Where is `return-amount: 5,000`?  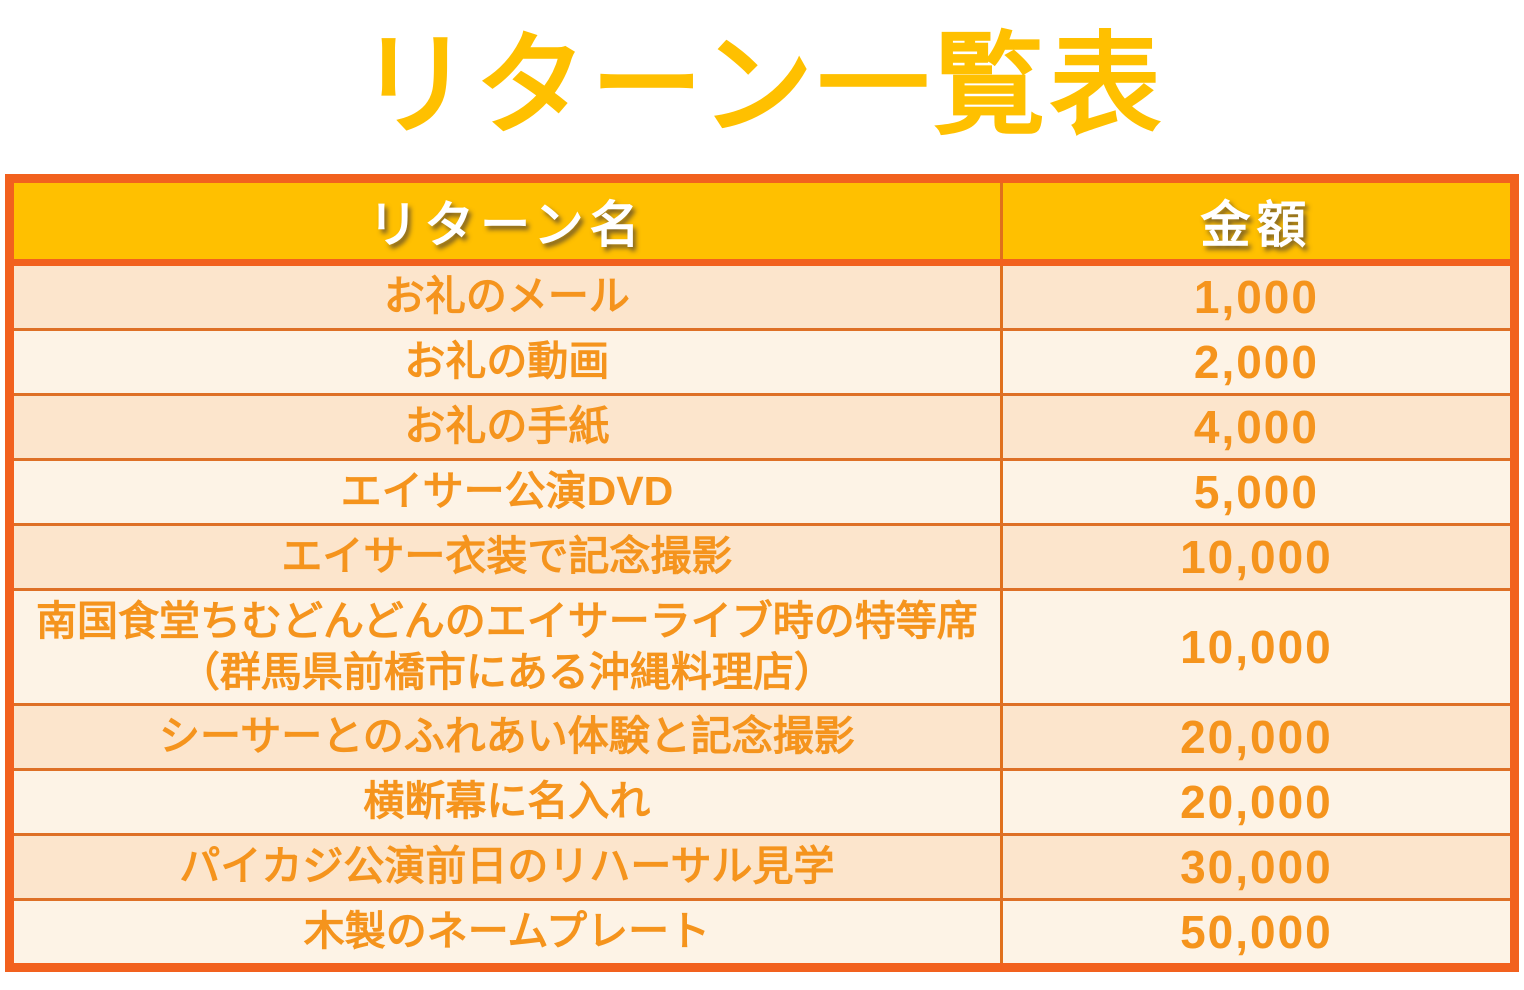
return-amount: 5,000 is located at coordinates (1256, 492).